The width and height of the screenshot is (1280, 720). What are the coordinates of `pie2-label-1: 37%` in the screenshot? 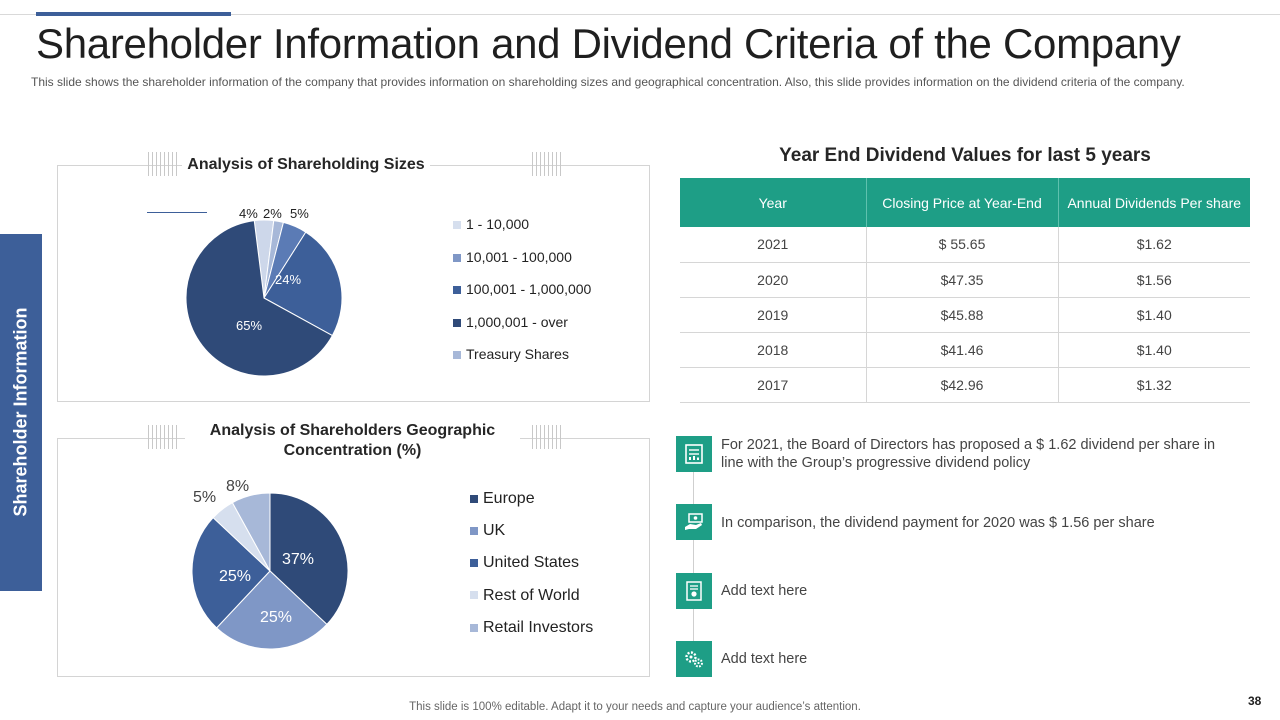 It's located at (298, 559).